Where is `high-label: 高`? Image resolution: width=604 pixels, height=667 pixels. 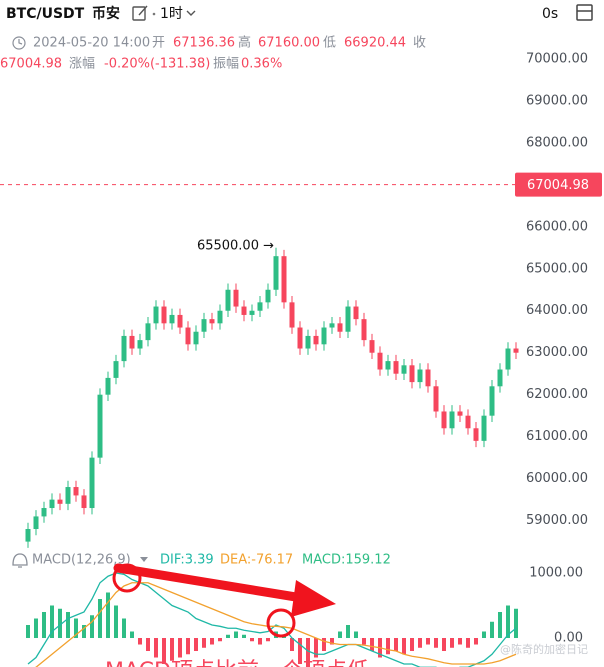 high-label: 高 is located at coordinates (244, 43).